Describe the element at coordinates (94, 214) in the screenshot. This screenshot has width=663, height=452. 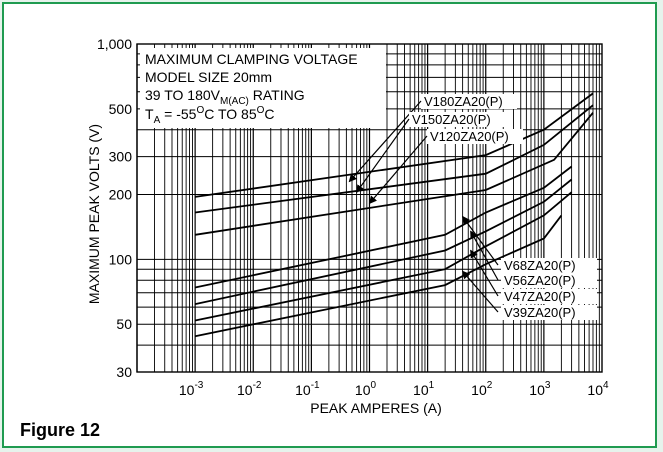
I see `y-axis-label: MAXIMUM PEAK VOLTS (V)` at that location.